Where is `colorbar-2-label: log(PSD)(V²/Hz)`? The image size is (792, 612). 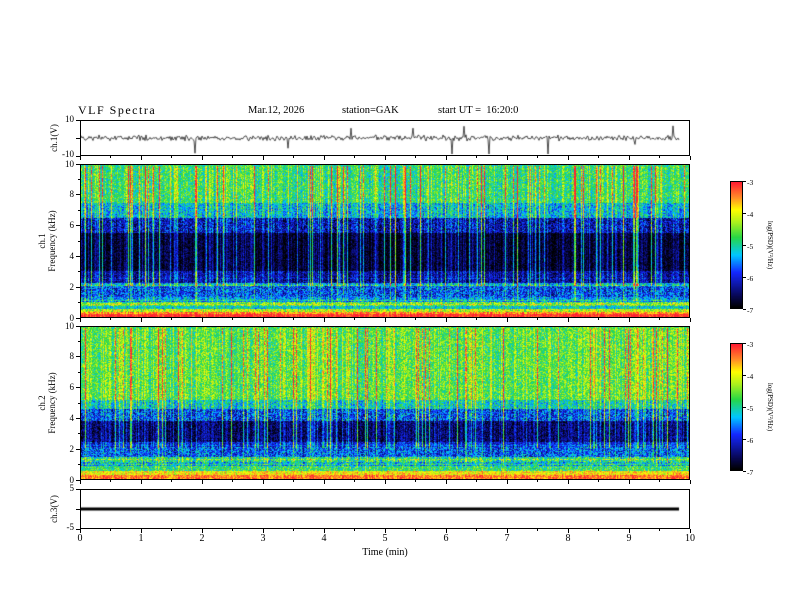 colorbar-2-label: log(PSD)(V²/Hz) is located at coordinates (770, 407).